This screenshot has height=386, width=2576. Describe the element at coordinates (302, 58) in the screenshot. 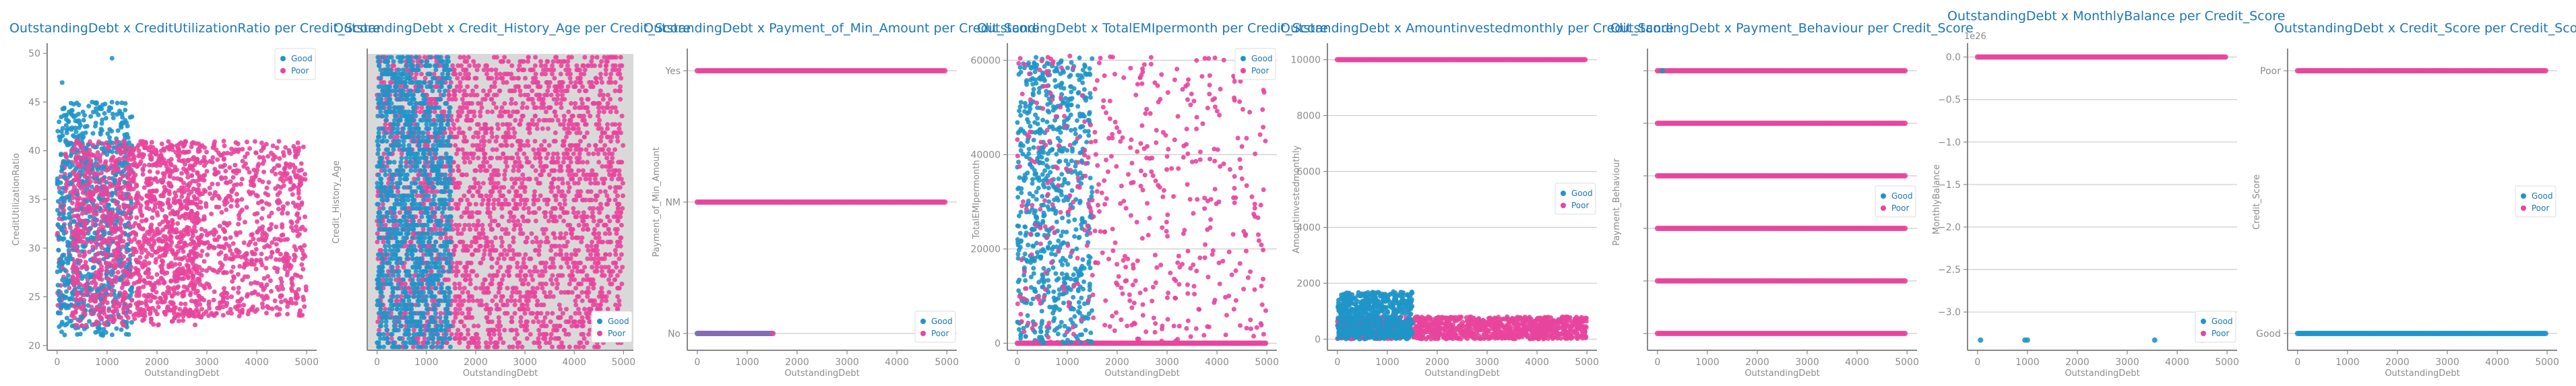

I see `legend-label-good: Good` at that location.